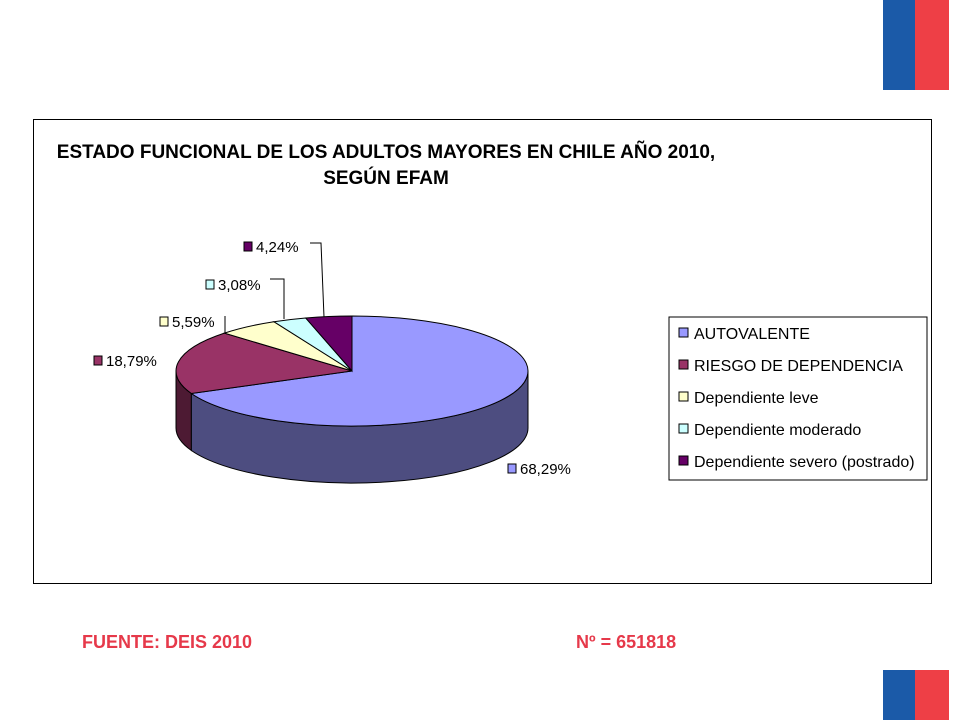 This screenshot has height=720, width=960. What do you see at coordinates (193, 322) in the screenshot?
I see `data-label-dependiente-leve: 5,59%` at bounding box center [193, 322].